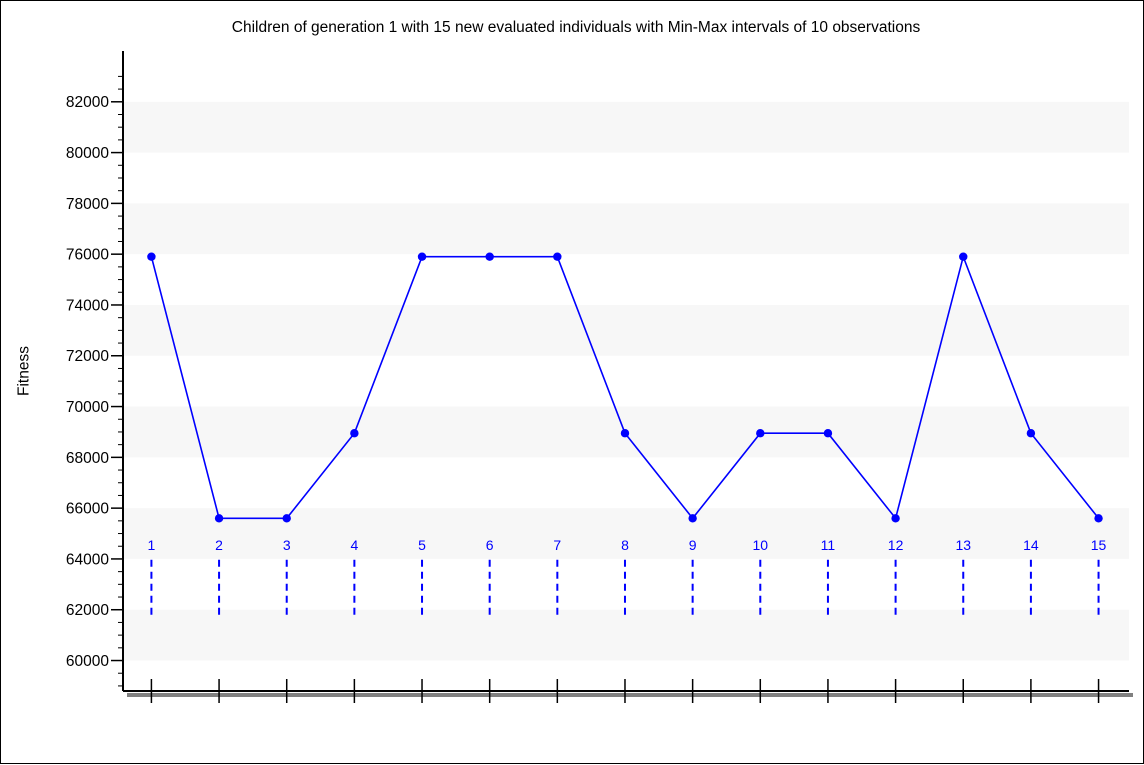  I want to click on point-label: 7, so click(557, 545).